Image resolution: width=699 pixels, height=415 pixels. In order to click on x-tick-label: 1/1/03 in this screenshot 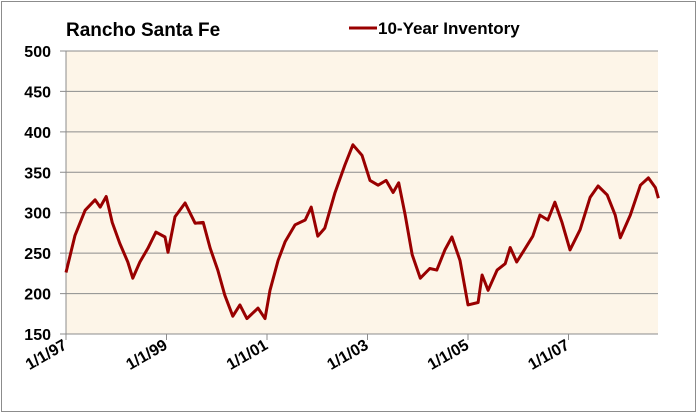, I will do `click(347, 355)`.